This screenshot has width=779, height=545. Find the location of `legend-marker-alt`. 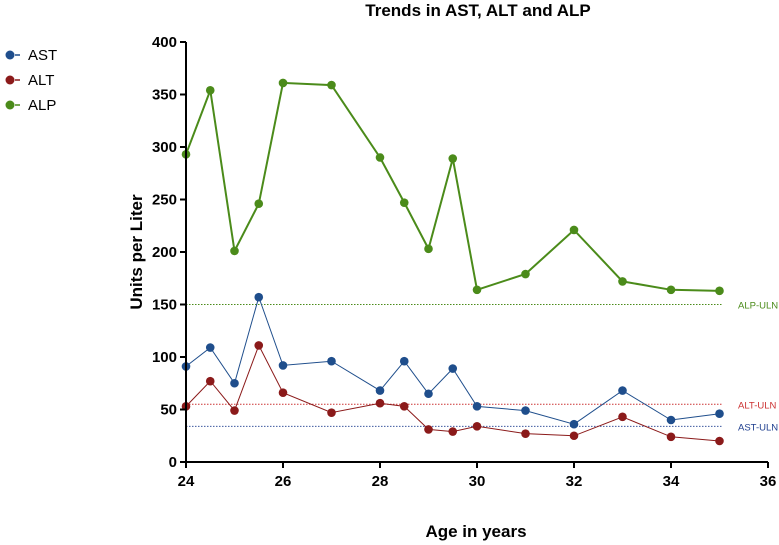

legend-marker-alt is located at coordinates (10, 80).